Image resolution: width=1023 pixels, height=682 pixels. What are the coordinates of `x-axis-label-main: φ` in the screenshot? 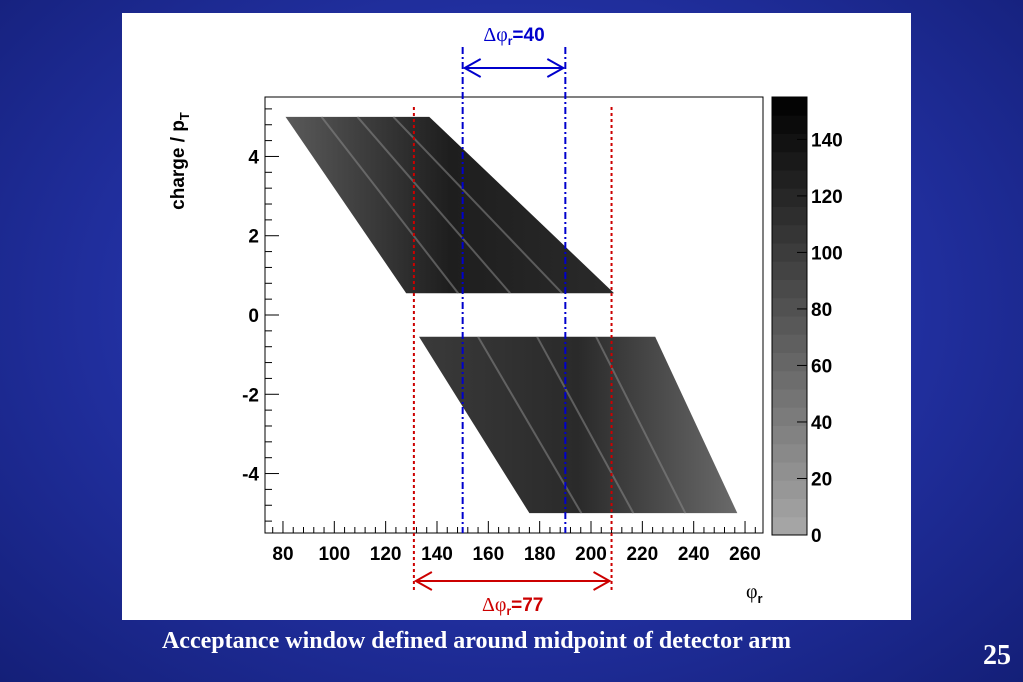 It's located at (752, 592).